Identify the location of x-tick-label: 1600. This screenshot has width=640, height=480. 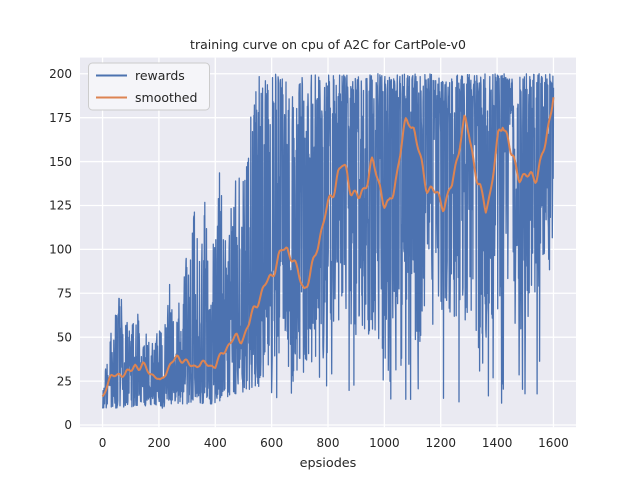
(553, 443).